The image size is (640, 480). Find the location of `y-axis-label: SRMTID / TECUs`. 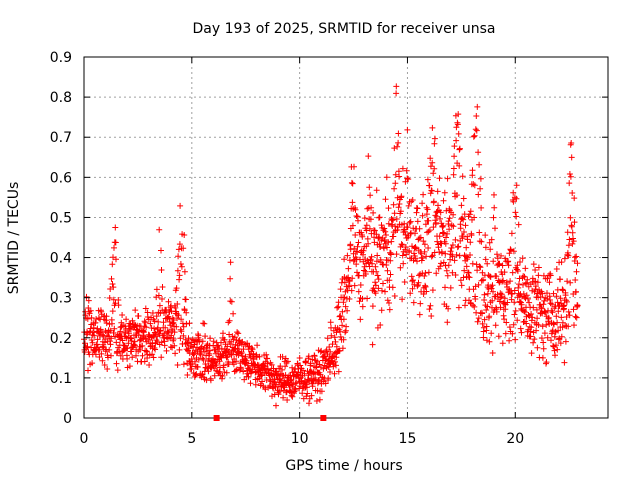

y-axis-label: SRMTID / TECUs is located at coordinates (14, 238).